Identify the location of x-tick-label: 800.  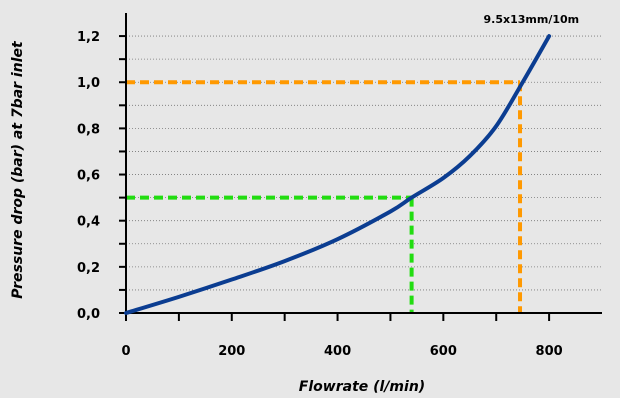
(549, 351).